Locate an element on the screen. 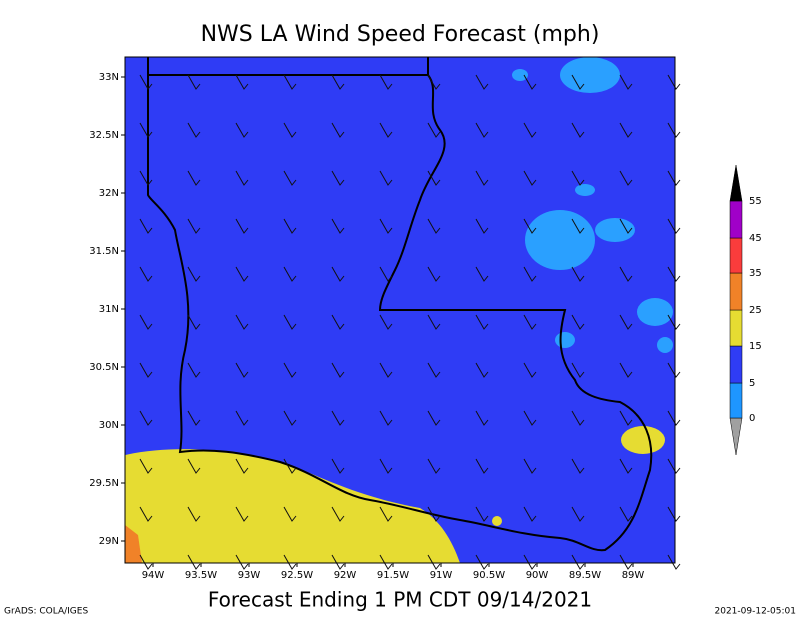 The image size is (800, 618). lat-label: 30.5N is located at coordinates (104, 367).